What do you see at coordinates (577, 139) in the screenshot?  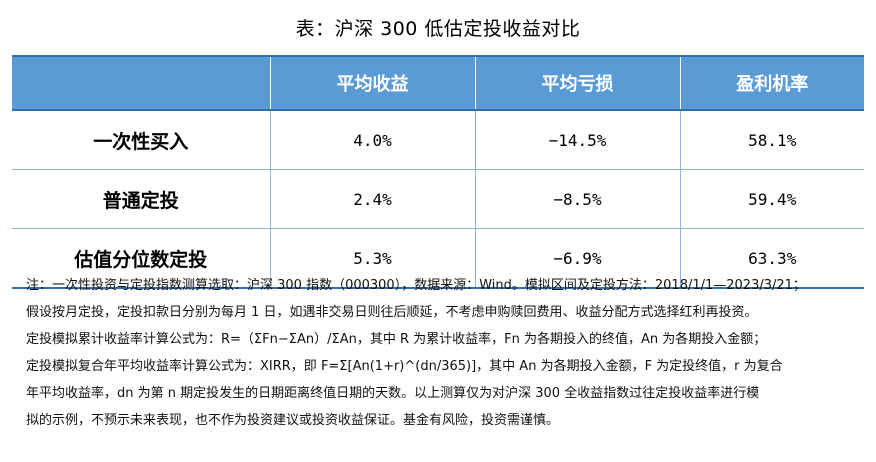 I see `cell-avg-loss: −14.5%` at bounding box center [577, 139].